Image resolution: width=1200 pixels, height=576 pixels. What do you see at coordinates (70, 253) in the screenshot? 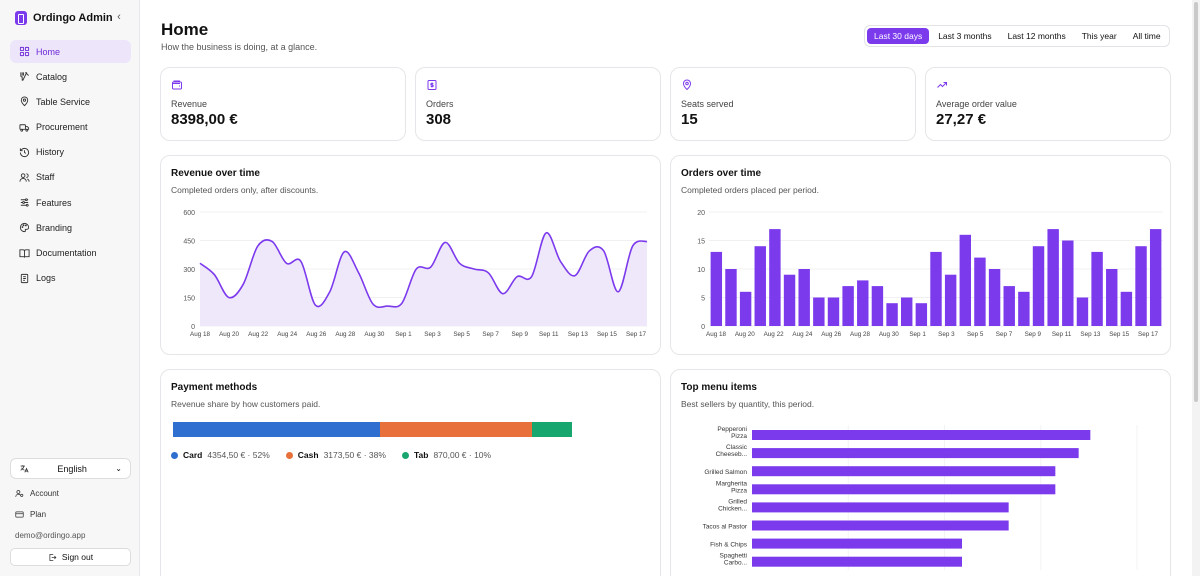
I see `sidebar-item-documentation: Documentation` at bounding box center [70, 253].